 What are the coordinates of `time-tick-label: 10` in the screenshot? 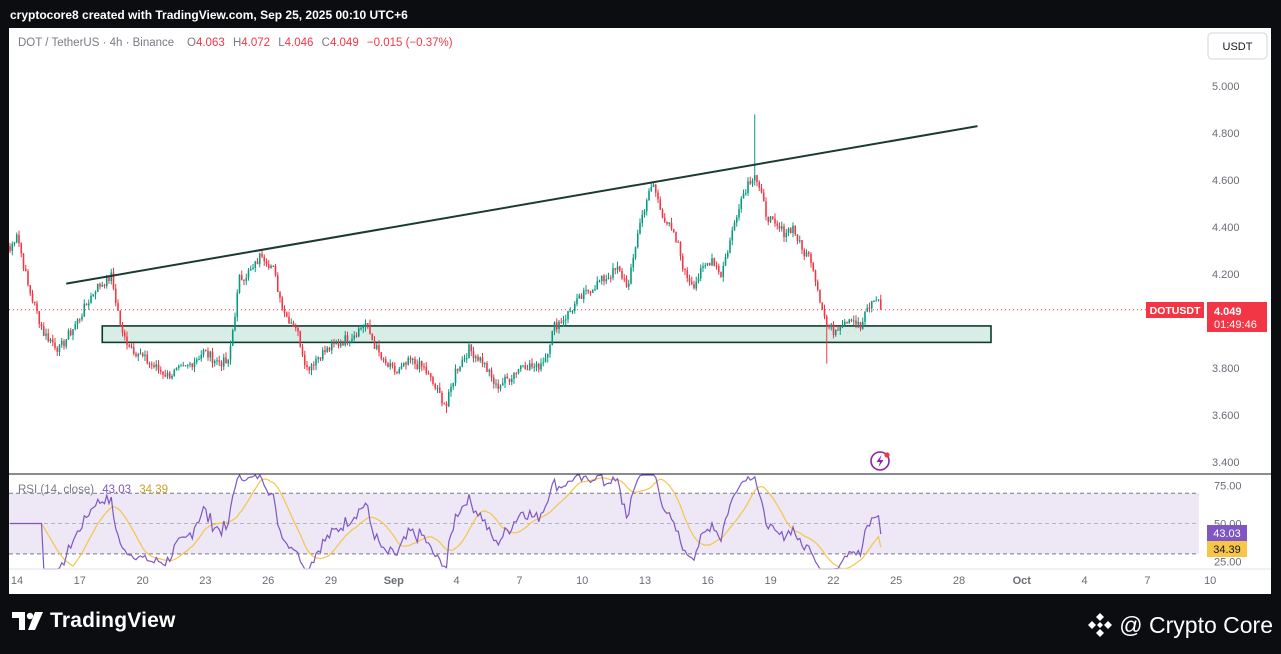 It's located at (582, 581).